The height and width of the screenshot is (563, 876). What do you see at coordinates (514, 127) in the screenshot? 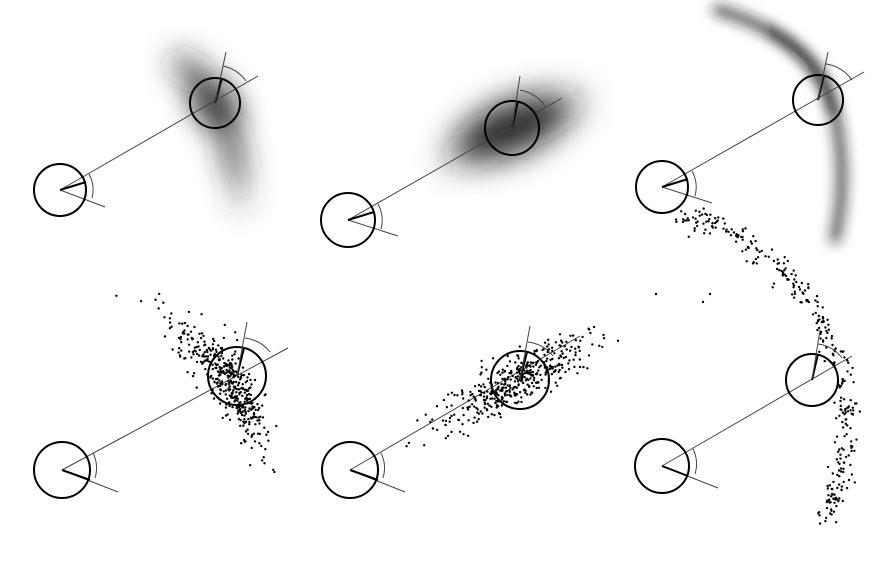
I see `density-cloud` at bounding box center [514, 127].